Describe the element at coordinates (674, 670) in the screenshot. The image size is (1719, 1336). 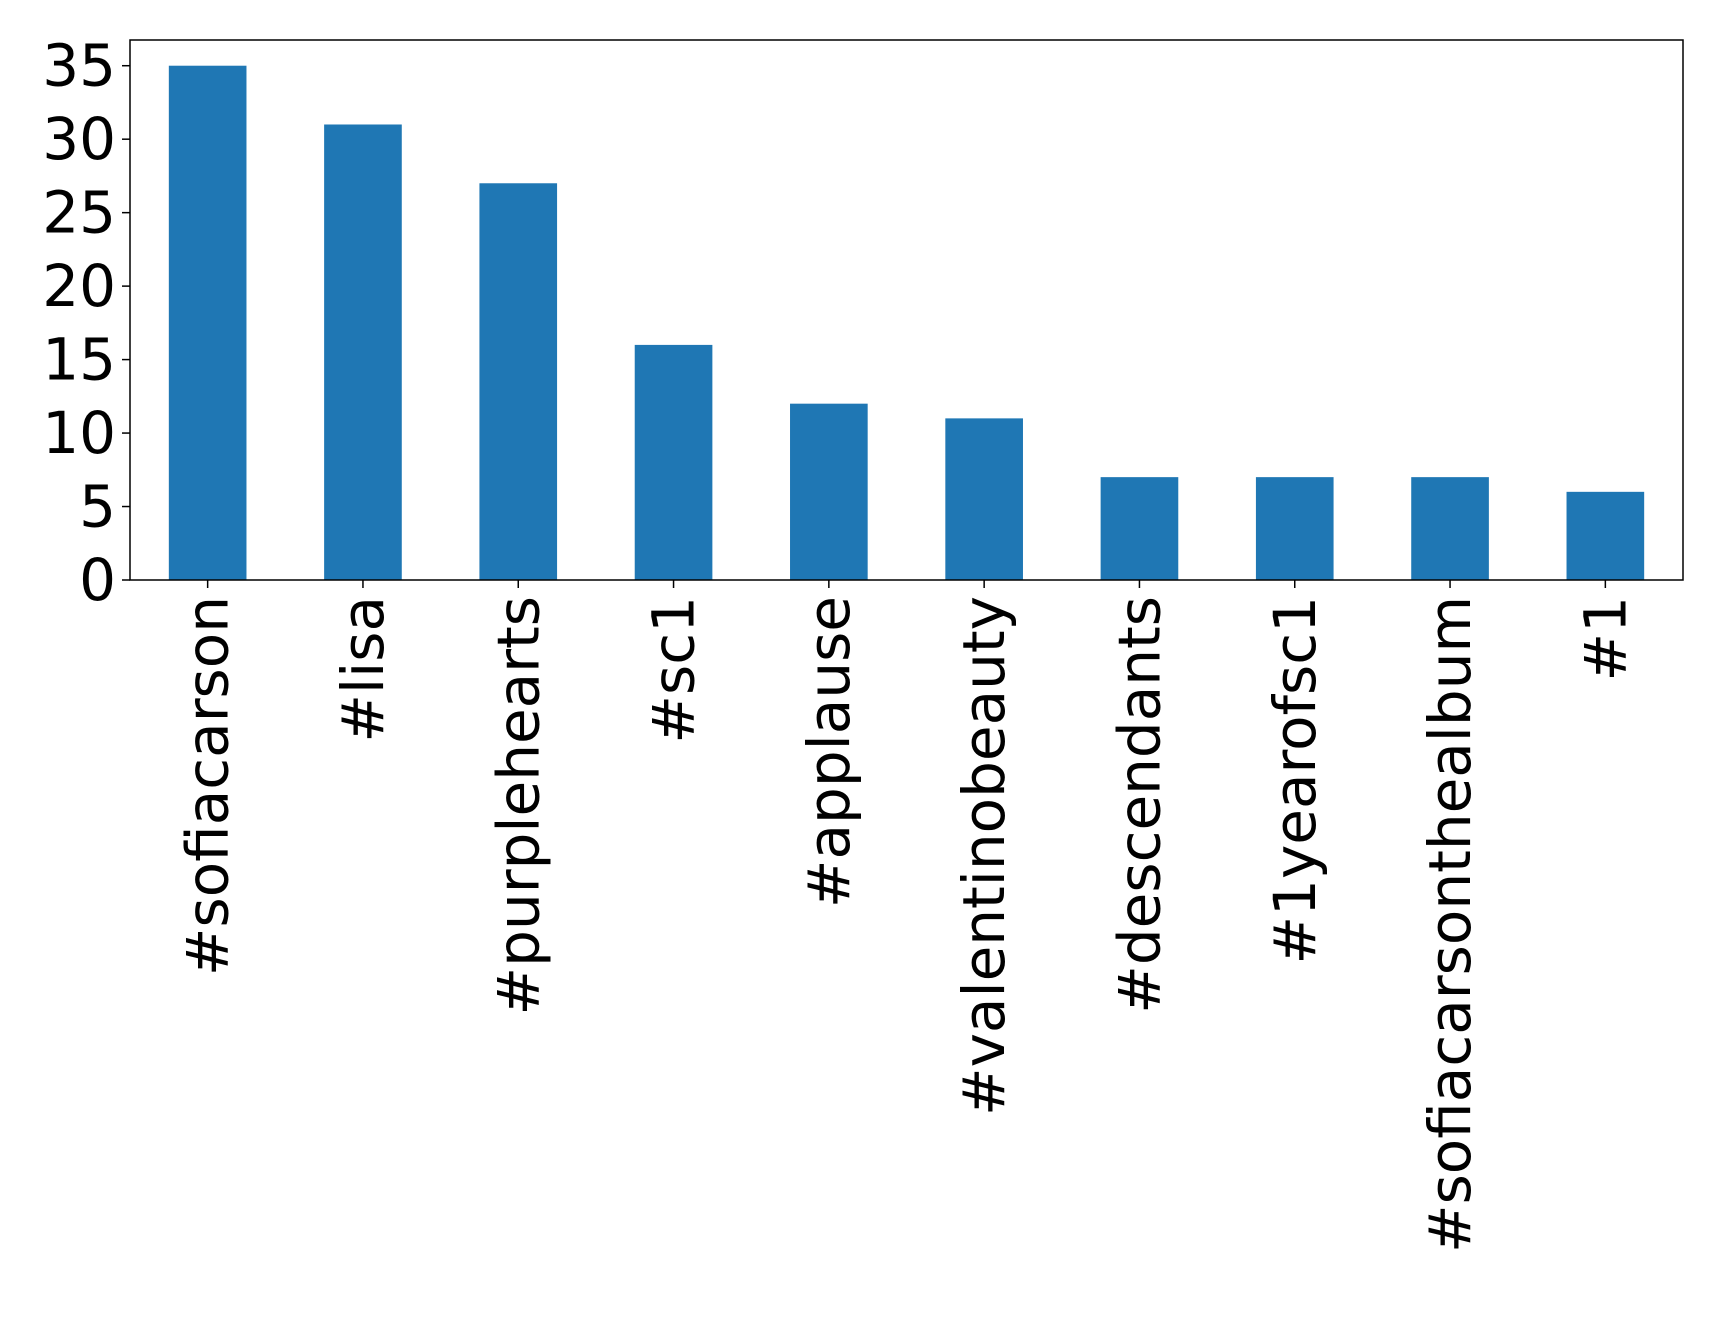
I see `x-tick-label: #sc1` at that location.